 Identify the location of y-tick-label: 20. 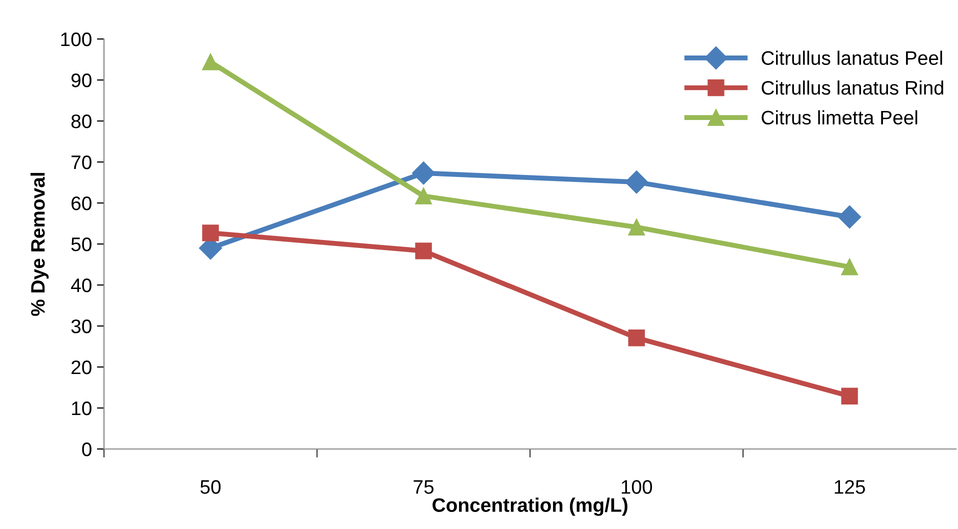
(82, 367).